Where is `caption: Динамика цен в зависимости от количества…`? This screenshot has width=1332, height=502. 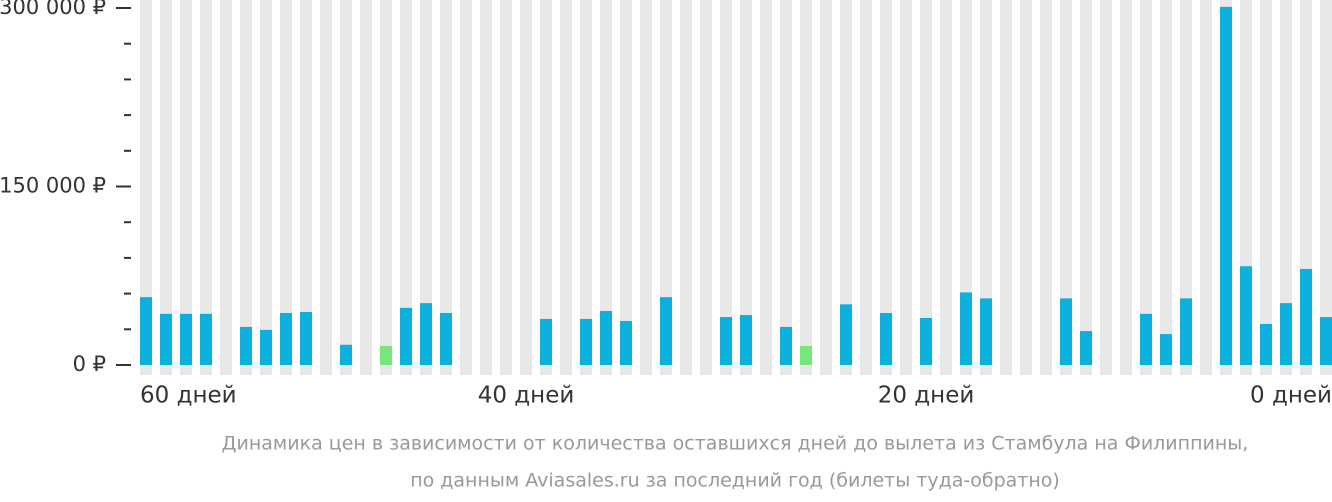
caption: Динамика цен в зависимости от количества… is located at coordinates (735, 444).